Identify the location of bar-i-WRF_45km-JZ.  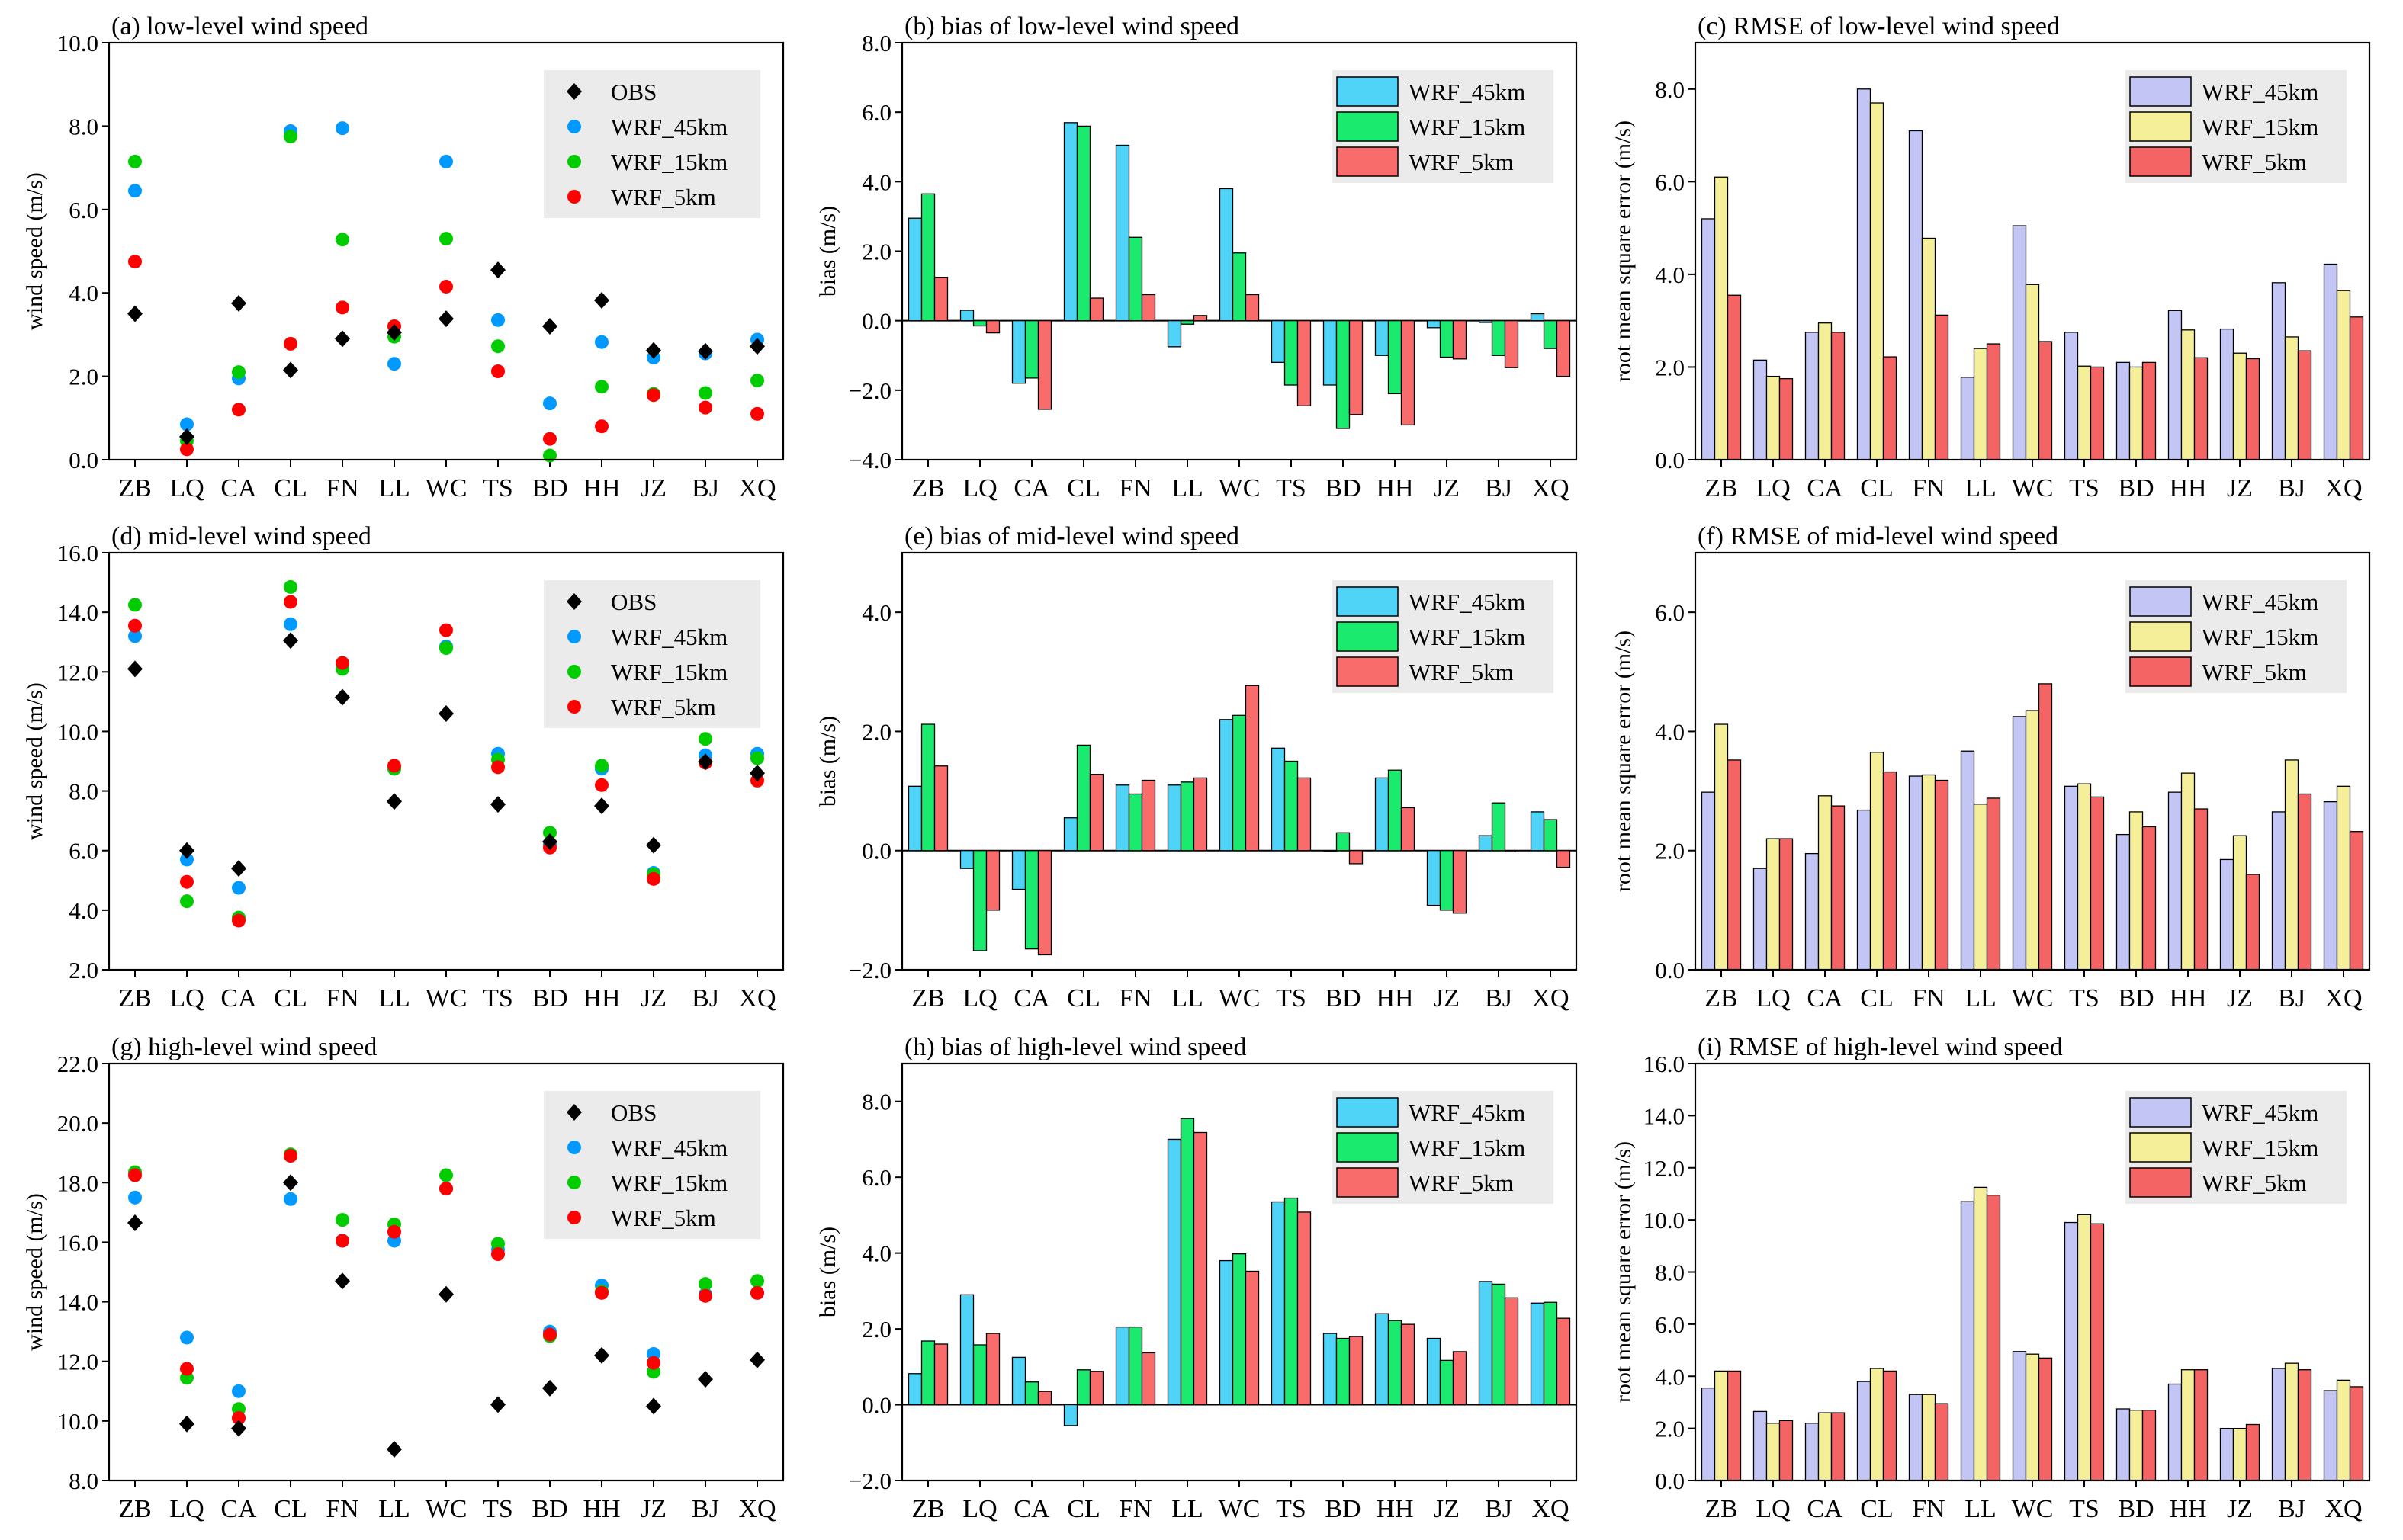
(2226, 1454).